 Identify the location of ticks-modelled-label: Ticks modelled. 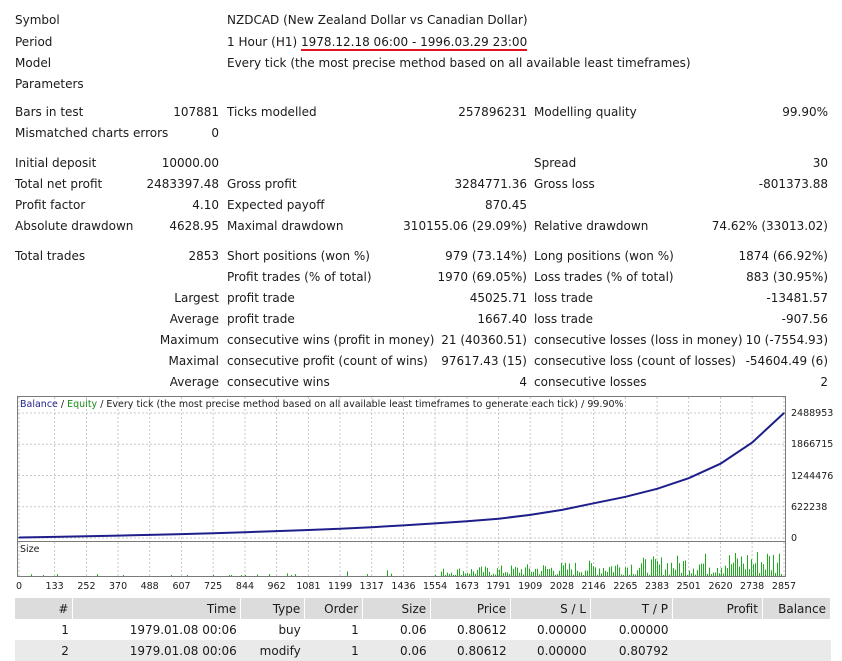
(272, 112).